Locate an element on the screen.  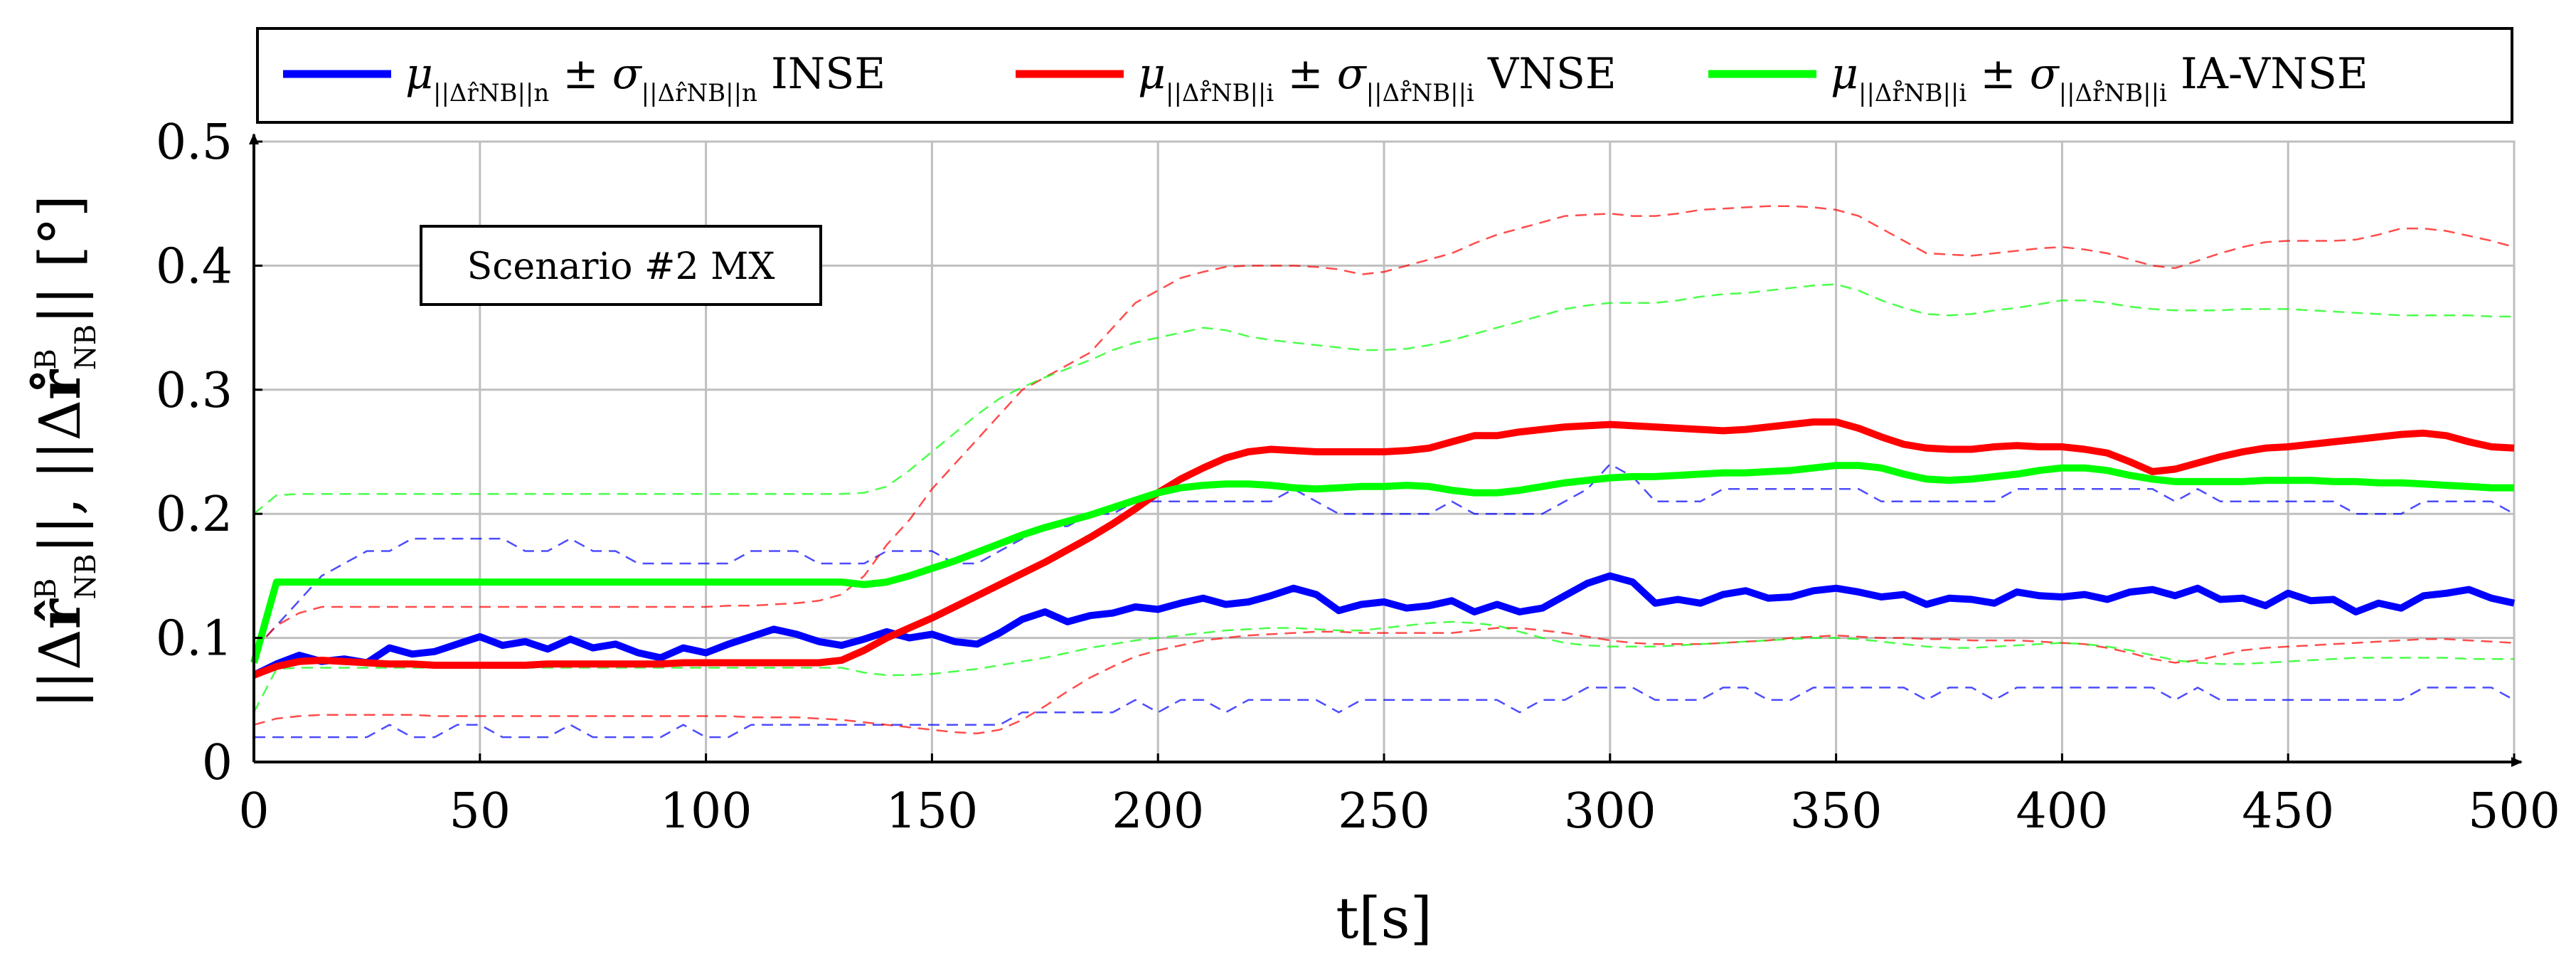
inse-lower-sigma-line is located at coordinates (1384, 712).